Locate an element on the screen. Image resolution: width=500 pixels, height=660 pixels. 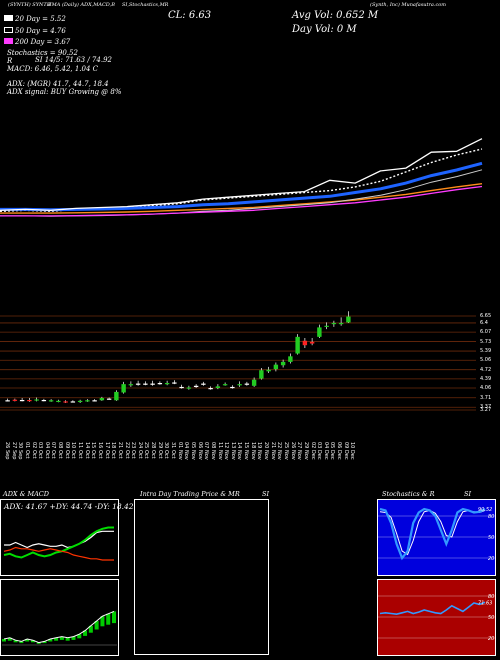
rsi-panel-frame is located at coordinates (436, 617).